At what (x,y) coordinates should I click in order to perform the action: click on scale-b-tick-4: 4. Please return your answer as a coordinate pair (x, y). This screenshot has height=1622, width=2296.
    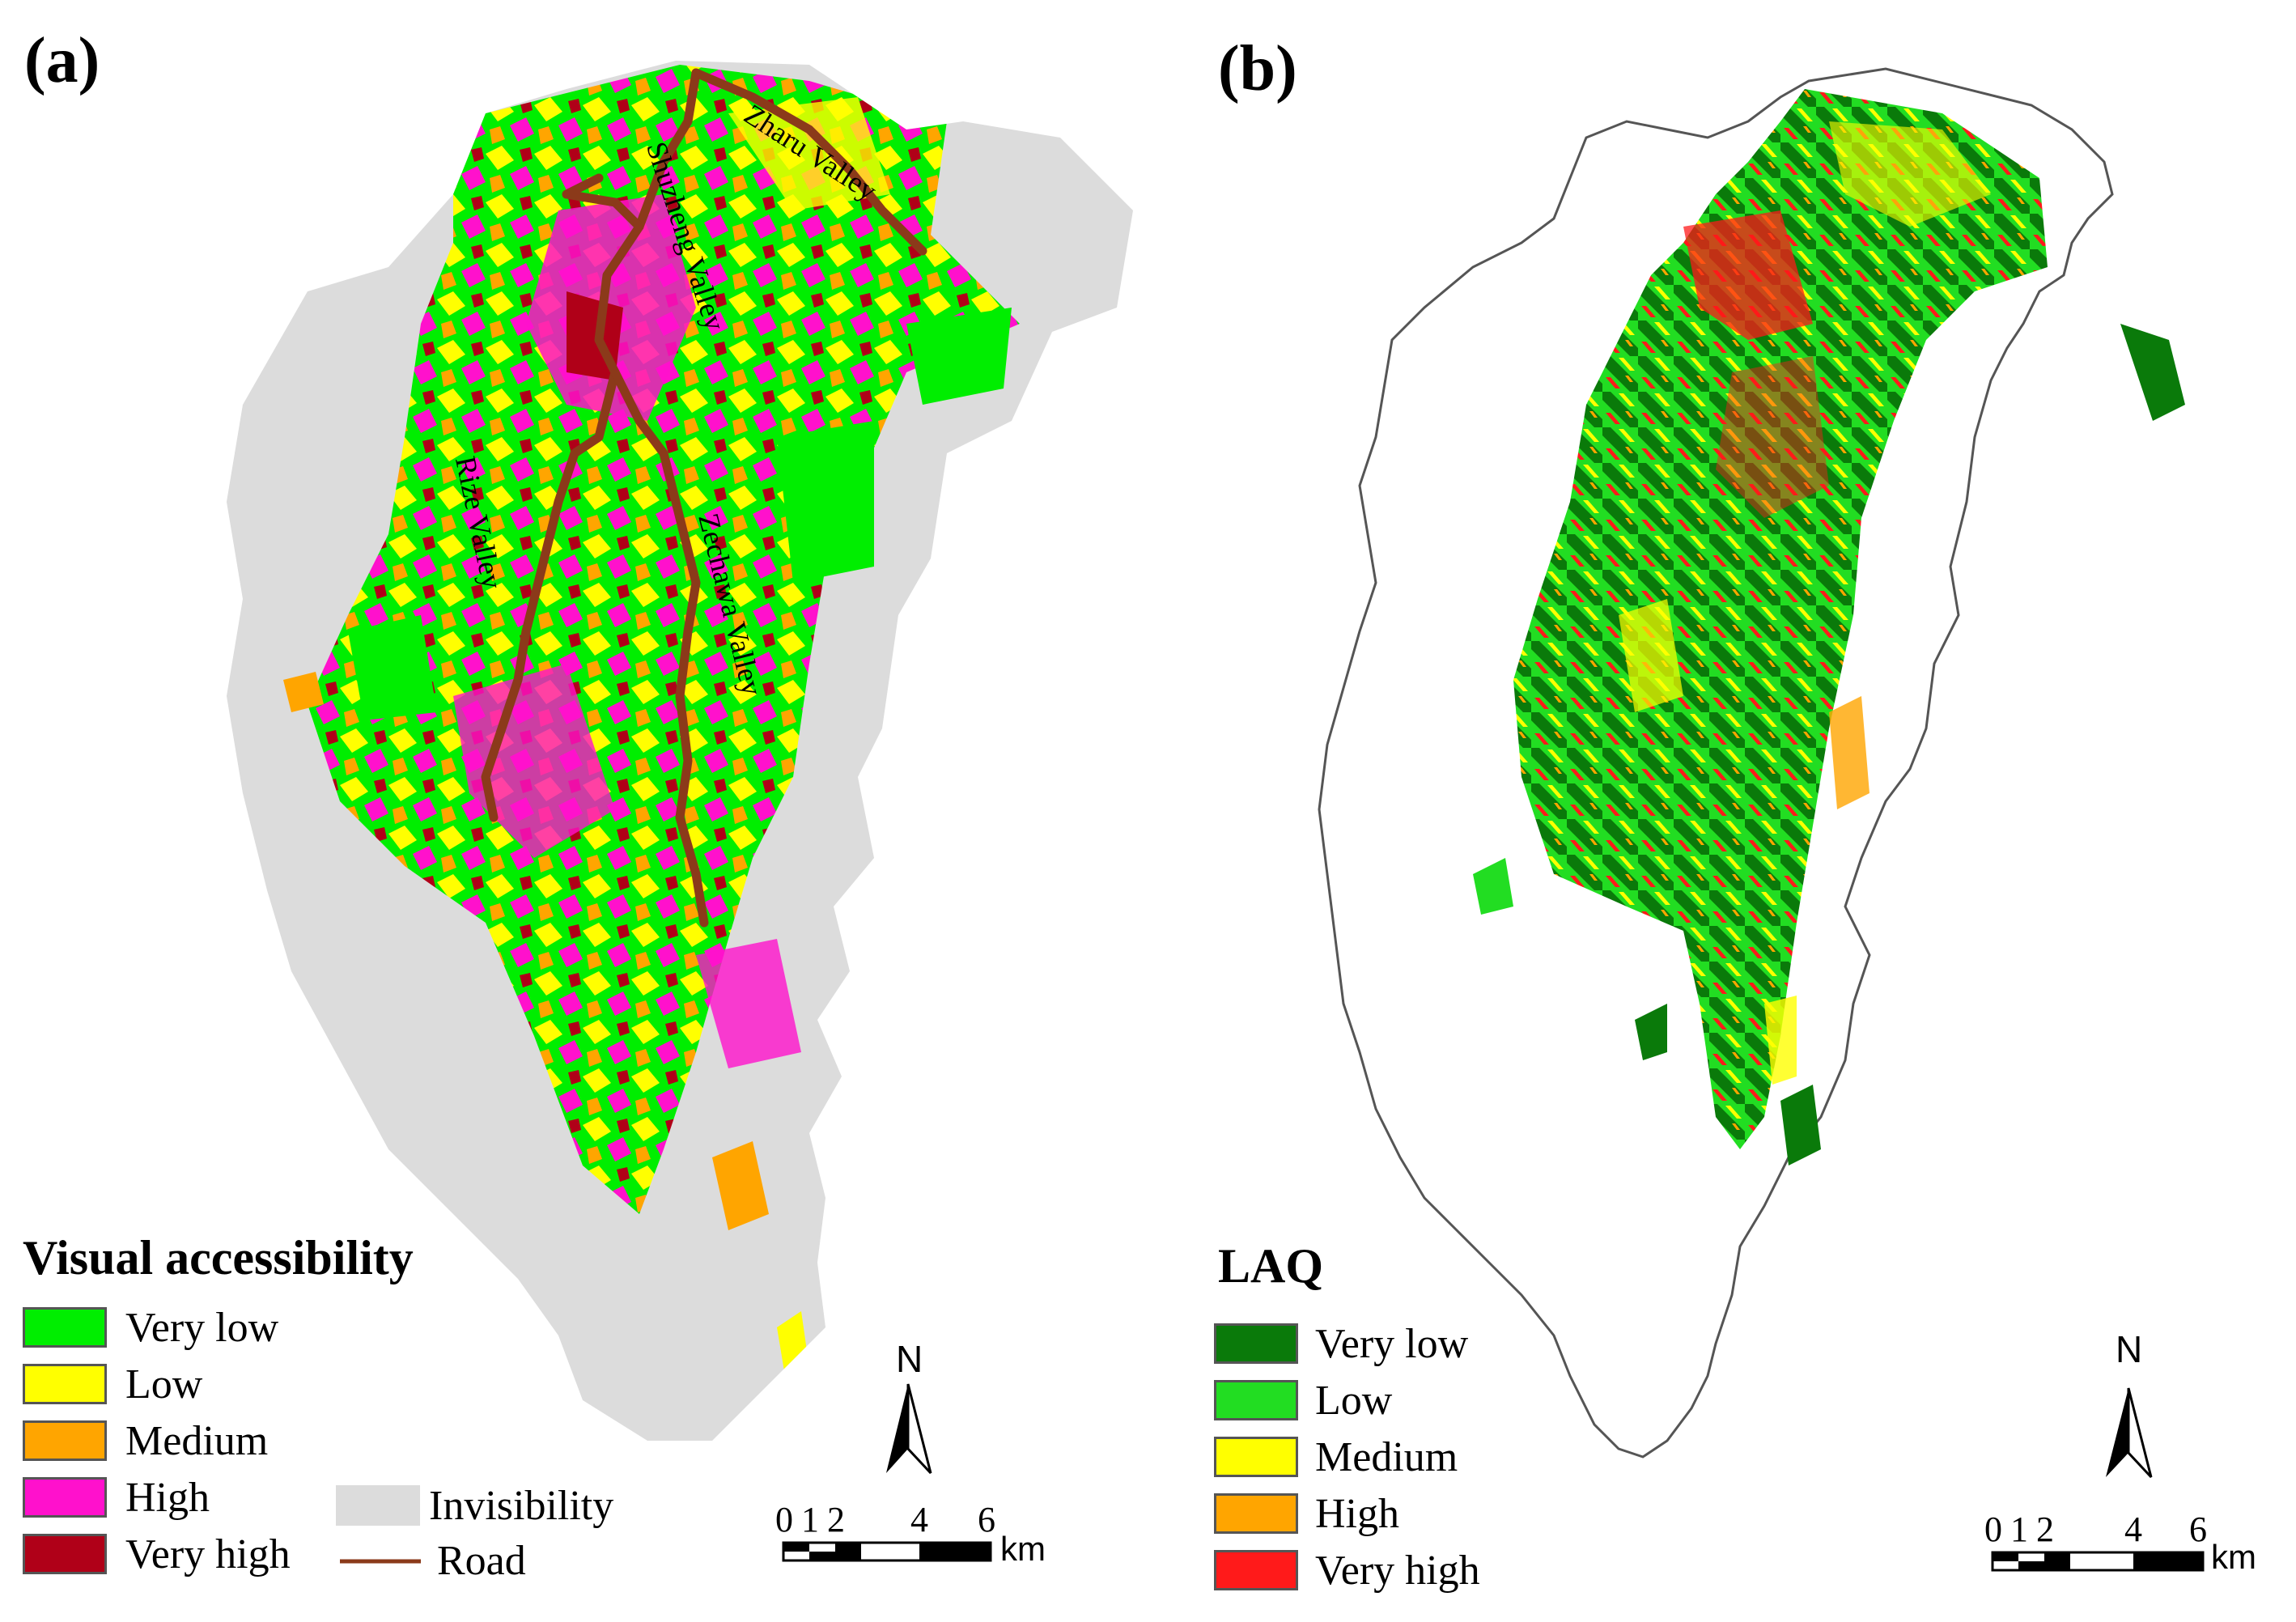
    Looking at the image, I should click on (2133, 1529).